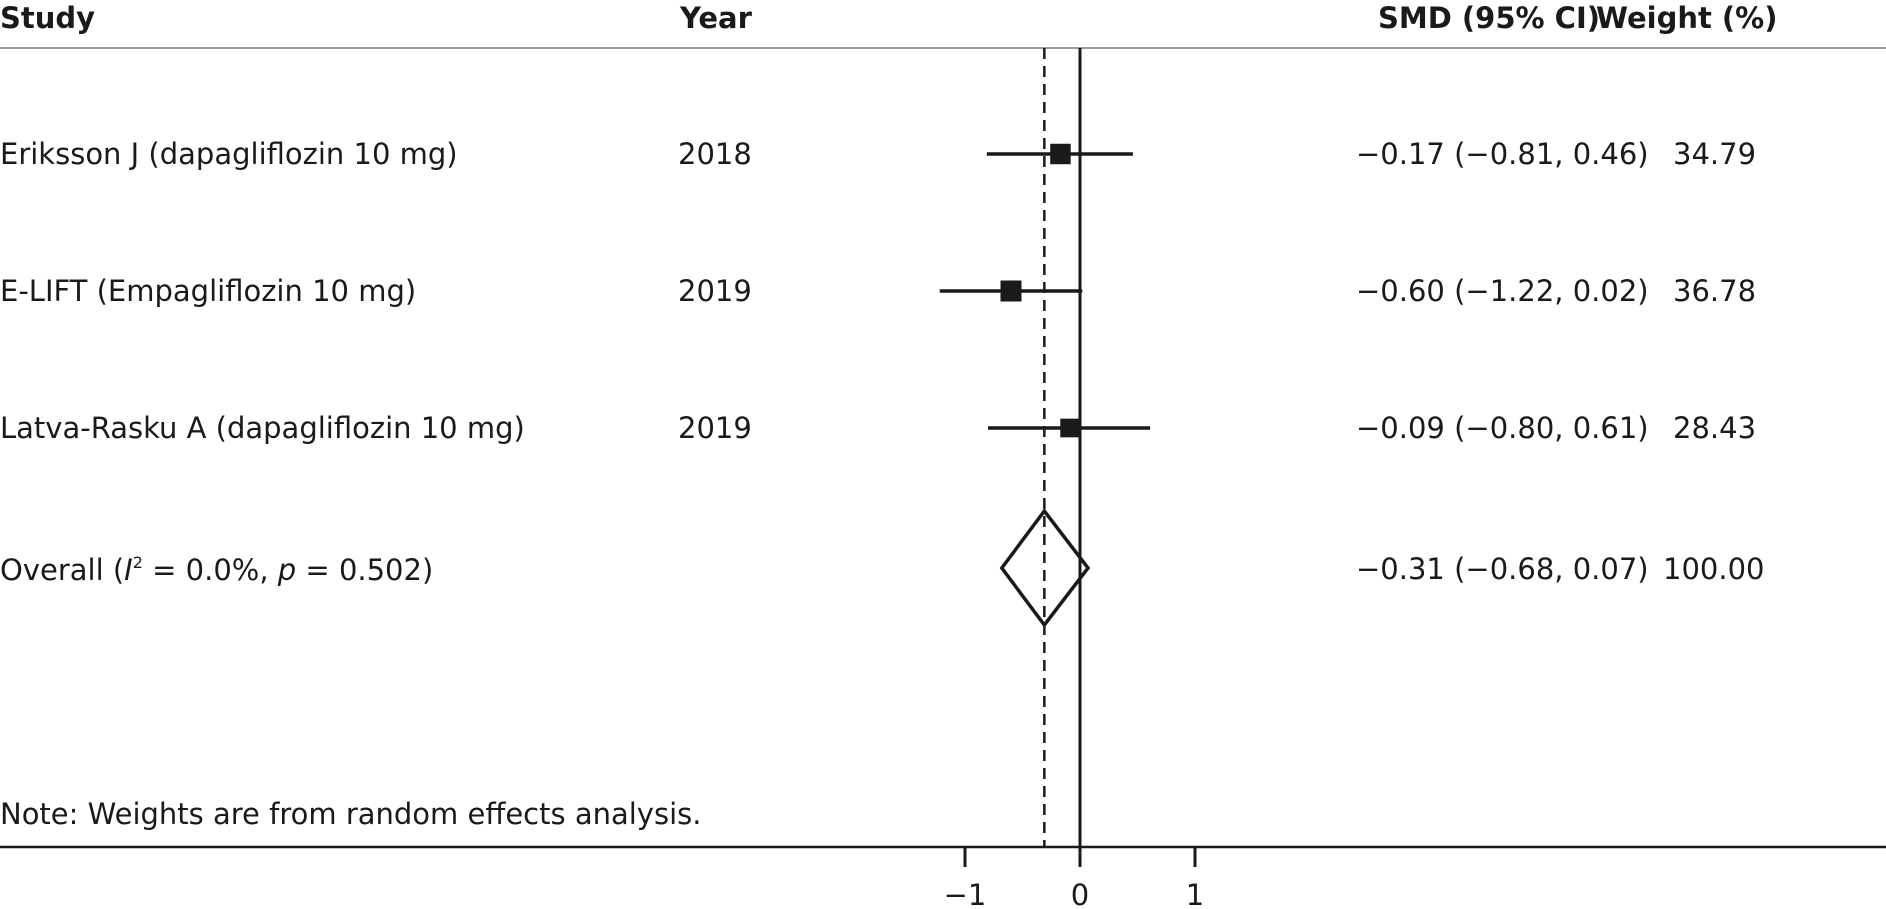 The width and height of the screenshot is (1886, 909). Describe the element at coordinates (1502, 154) in the screenshot. I see `smd-label-1: −0.17 (−0.81, 0.46)` at that location.